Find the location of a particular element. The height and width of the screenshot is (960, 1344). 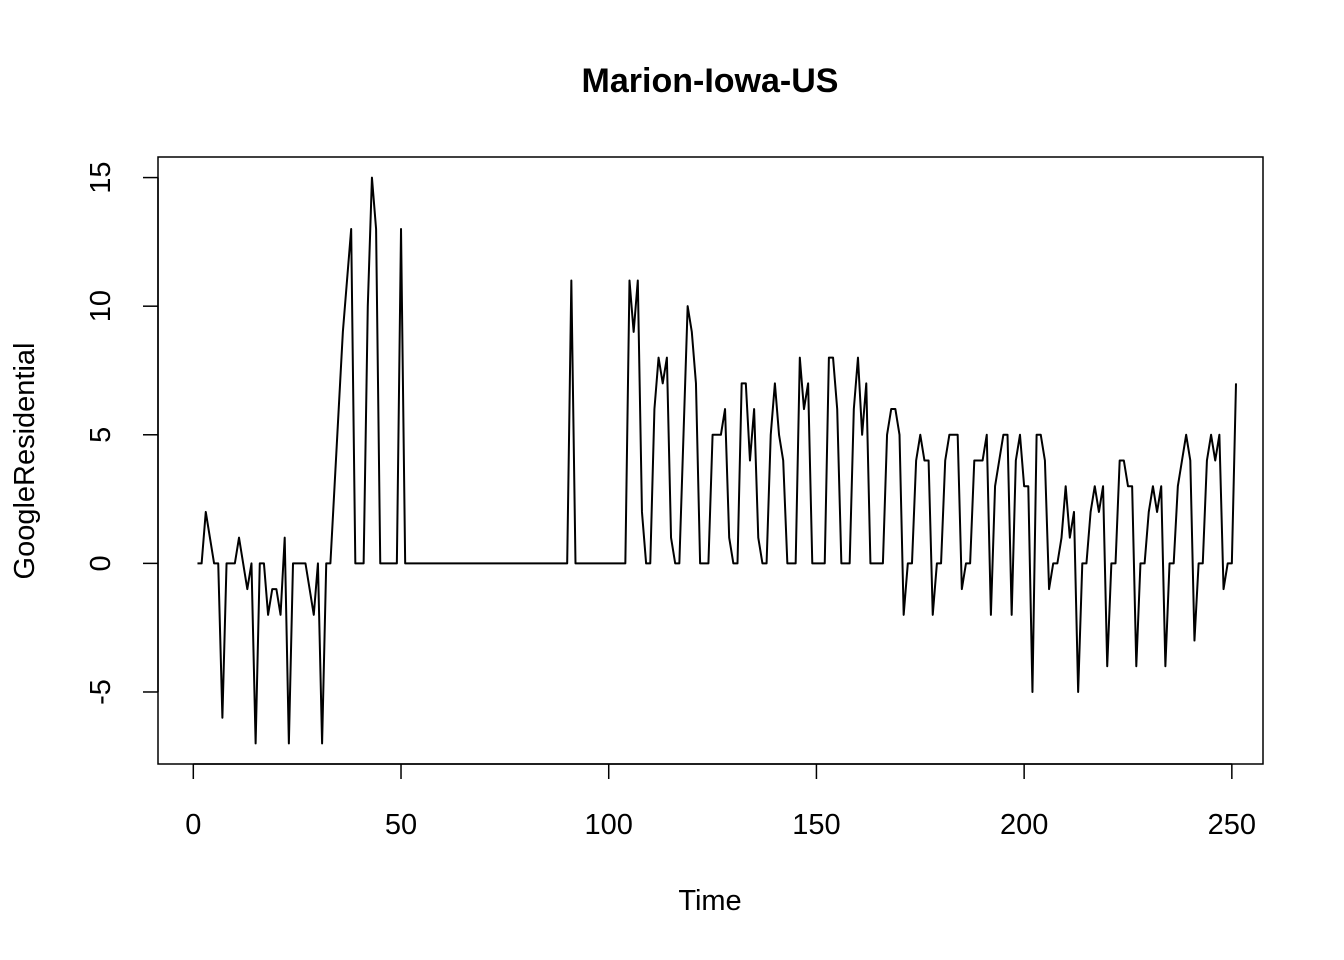

x-axis: 0 50 100 150 200 250 is located at coordinates (720, 802).